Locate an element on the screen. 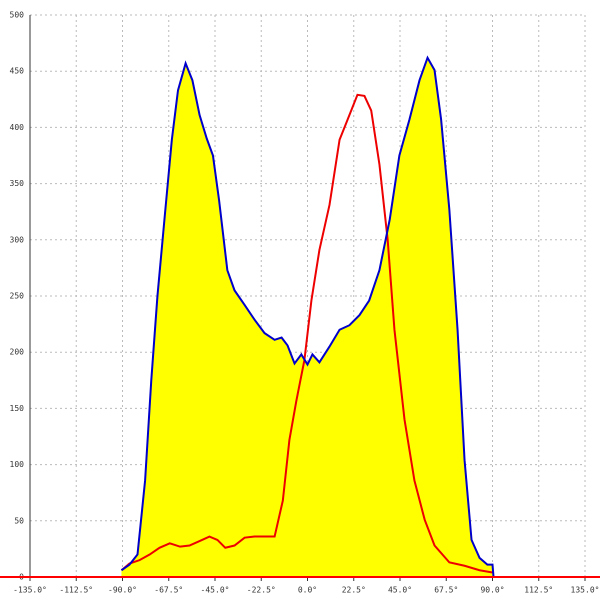 The image size is (600, 600). x-tick-label: 0.0° is located at coordinates (307, 590).